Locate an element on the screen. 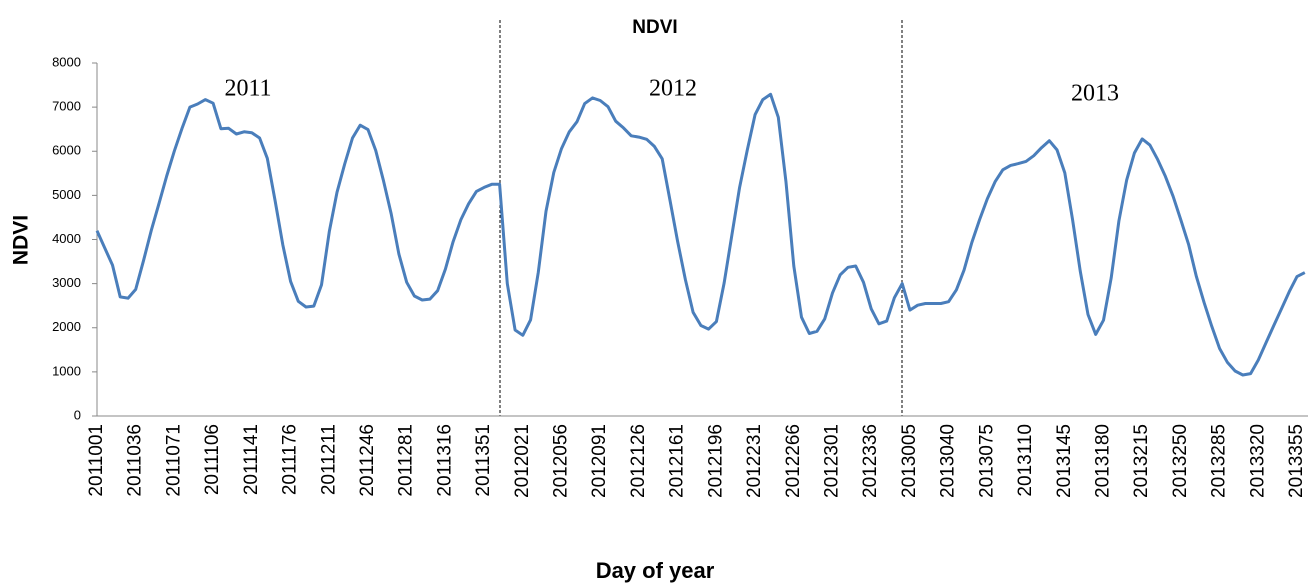 This screenshot has height=588, width=1311. x-tick-label: 2013250 is located at coordinates (1180, 461).